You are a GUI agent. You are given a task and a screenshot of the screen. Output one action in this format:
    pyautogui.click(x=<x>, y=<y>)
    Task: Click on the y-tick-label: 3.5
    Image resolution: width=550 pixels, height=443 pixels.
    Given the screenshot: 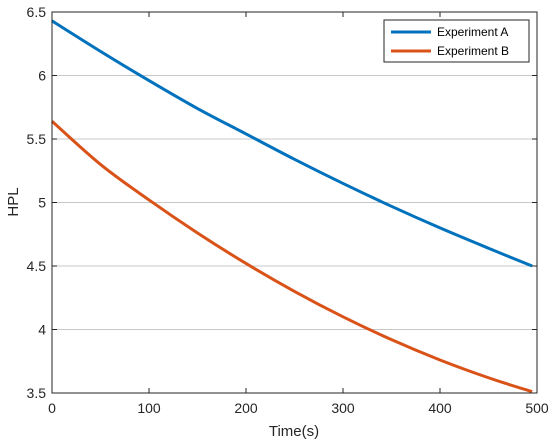 What is the action you would take?
    pyautogui.click(x=37, y=393)
    